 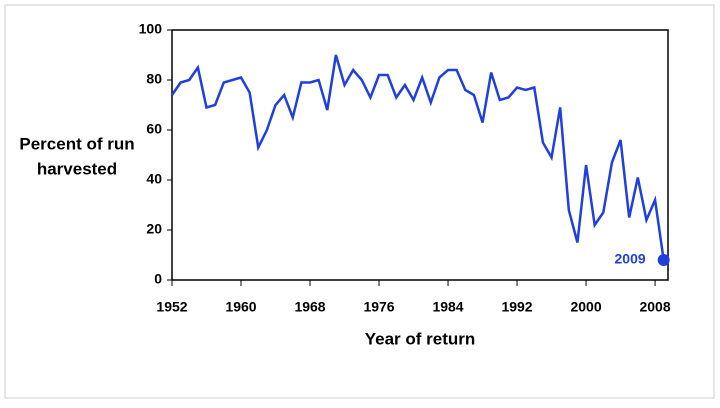 I want to click on x-tick-label: 1984, so click(x=447, y=307).